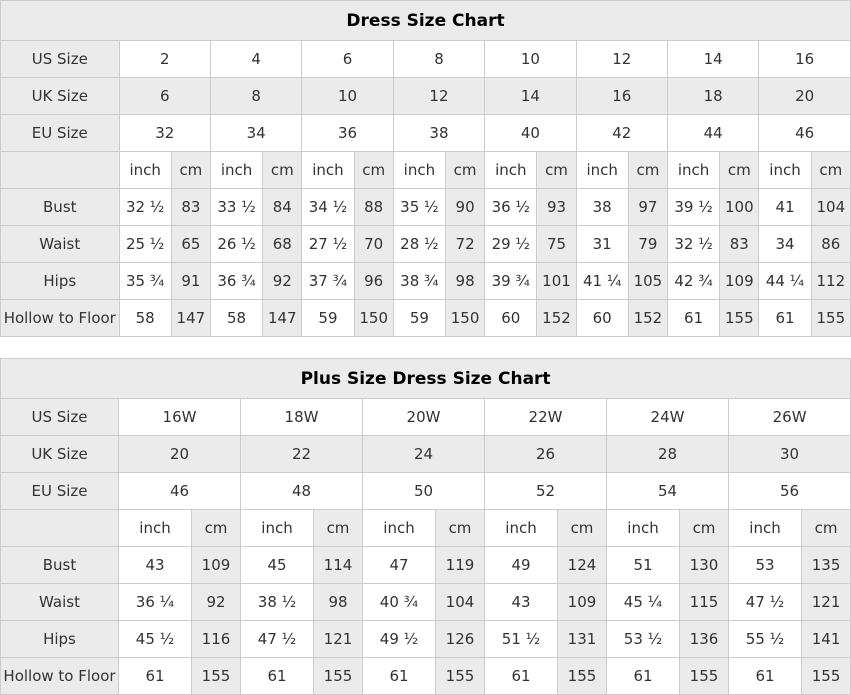  I want to click on measure-cm-cell: 119, so click(460, 565).